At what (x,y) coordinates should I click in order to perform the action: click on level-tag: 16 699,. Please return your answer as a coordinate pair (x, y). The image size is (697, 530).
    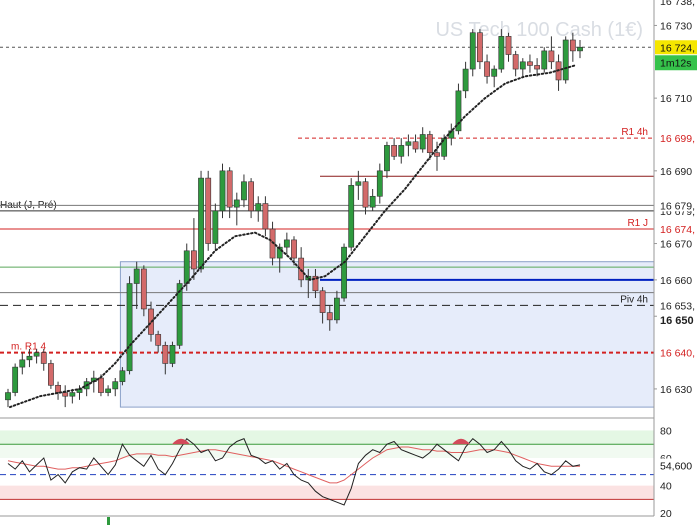
    Looking at the image, I should click on (677, 139).